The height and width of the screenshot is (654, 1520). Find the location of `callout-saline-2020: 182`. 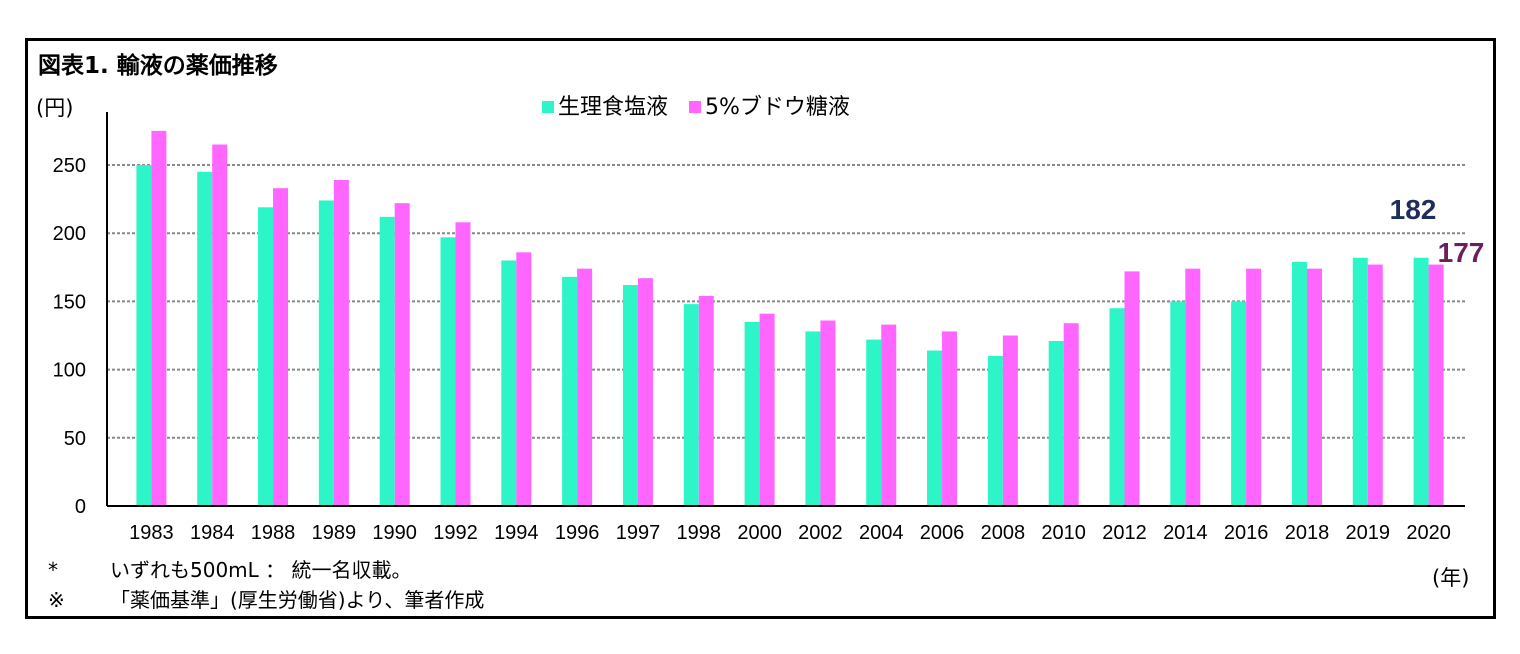

callout-saline-2020: 182 is located at coordinates (1413, 209).